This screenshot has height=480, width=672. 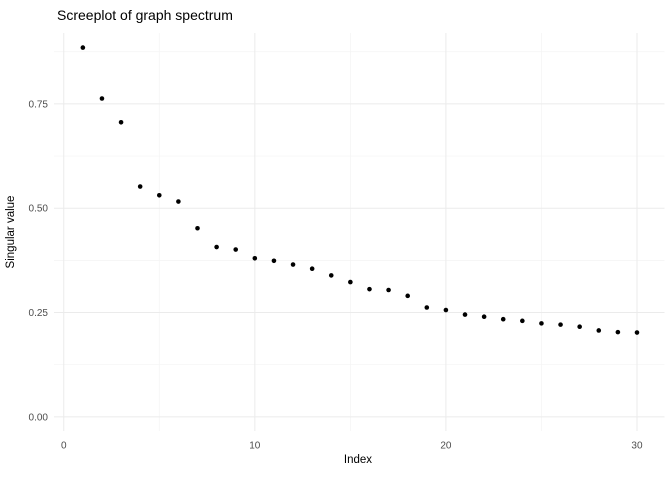 What do you see at coordinates (64, 446) in the screenshot?
I see `x-tick-label: 0` at bounding box center [64, 446].